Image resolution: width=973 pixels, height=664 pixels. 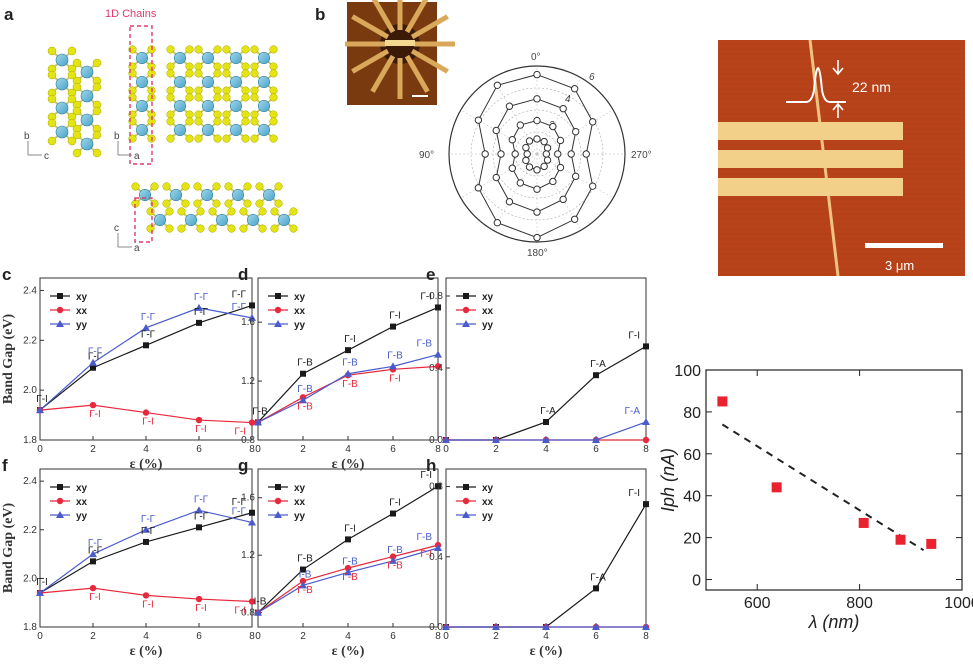 What do you see at coordinates (838, 110) in the screenshot?
I see `arrow-up-icon` at bounding box center [838, 110].